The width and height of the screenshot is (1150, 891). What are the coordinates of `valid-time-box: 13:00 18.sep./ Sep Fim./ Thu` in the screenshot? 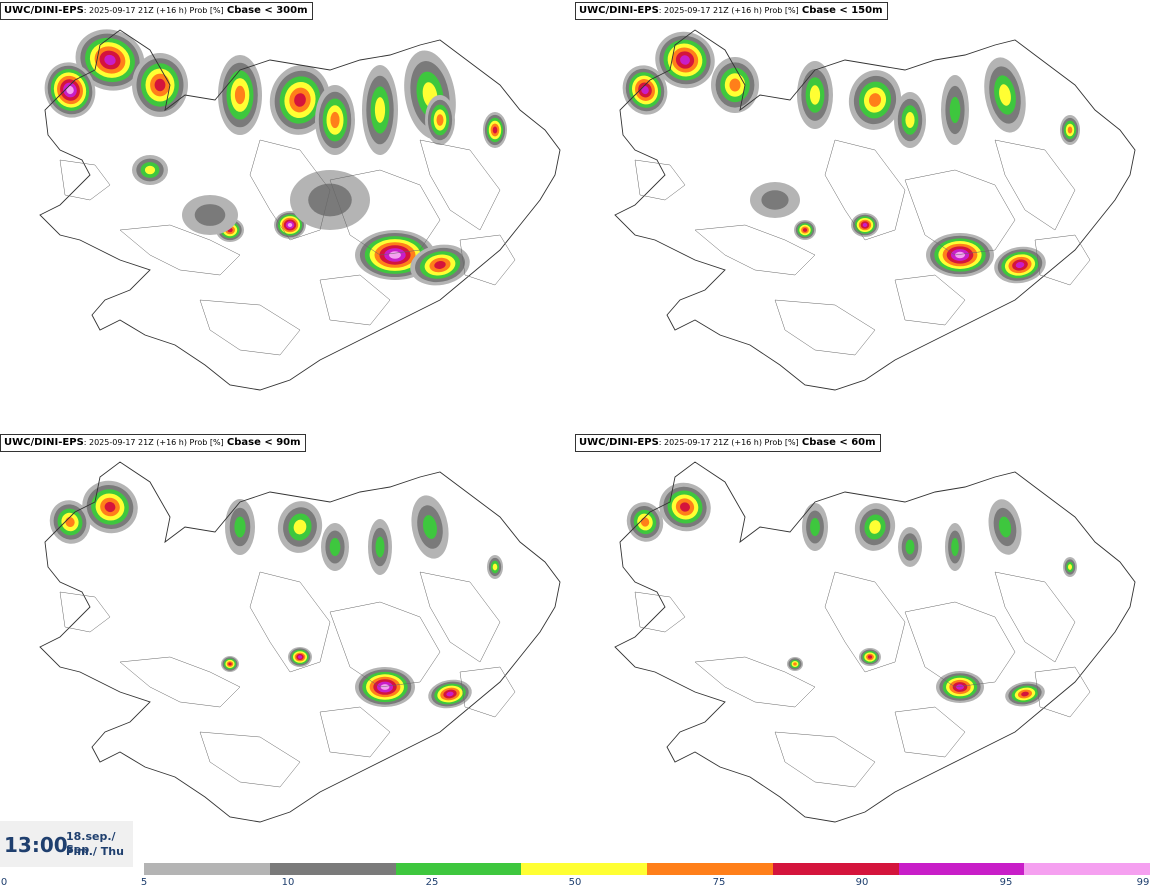 It's located at (66, 844).